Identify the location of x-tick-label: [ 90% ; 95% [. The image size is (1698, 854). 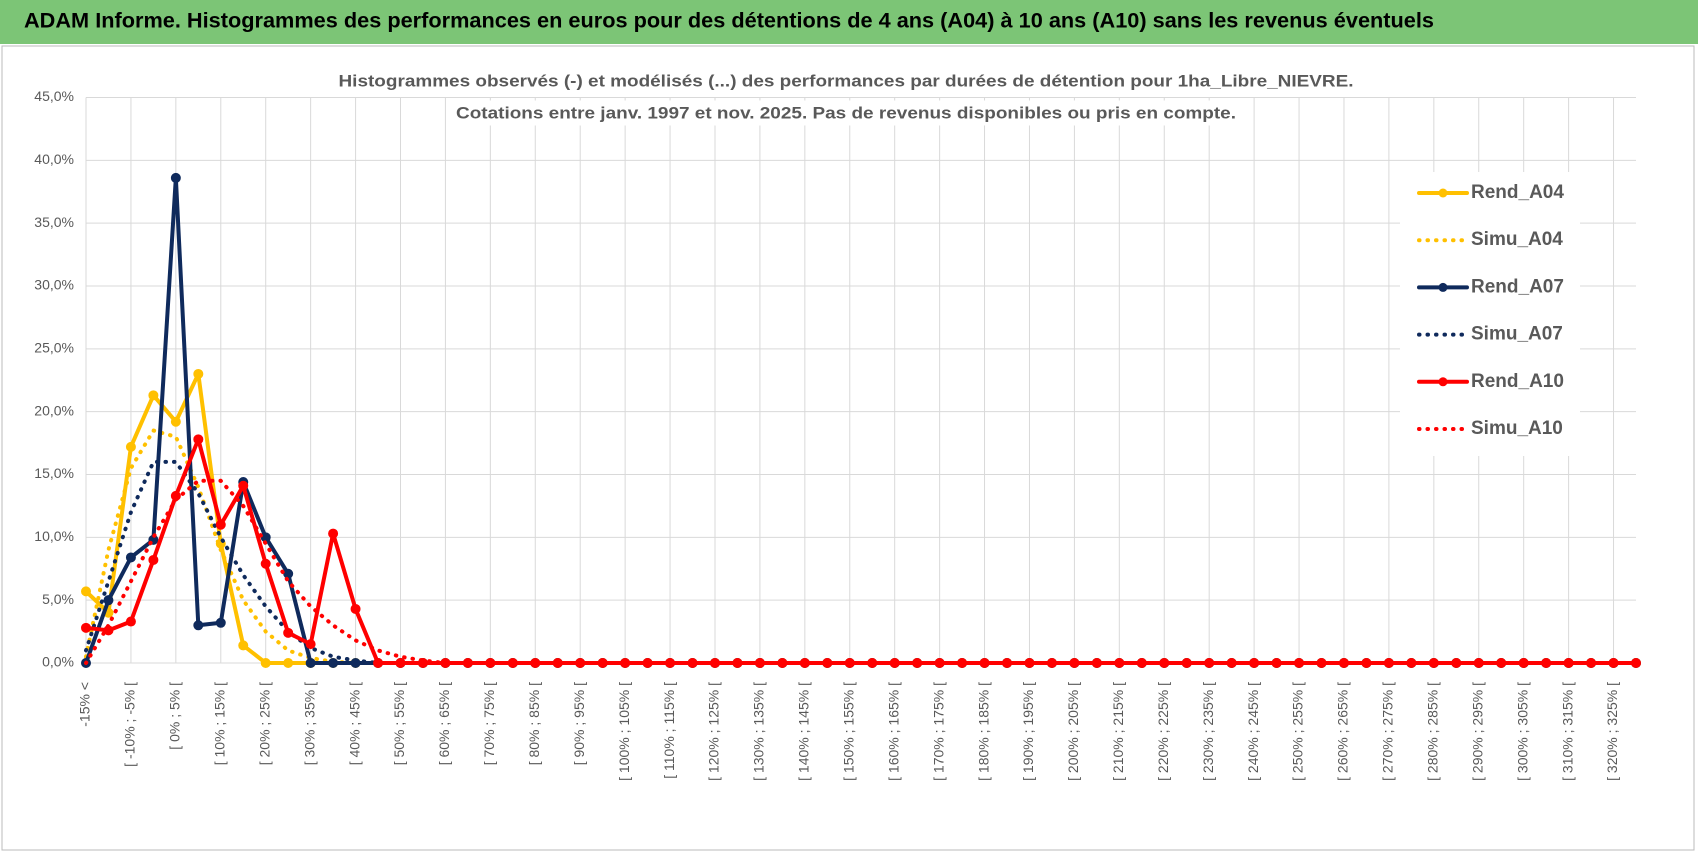
(579, 723).